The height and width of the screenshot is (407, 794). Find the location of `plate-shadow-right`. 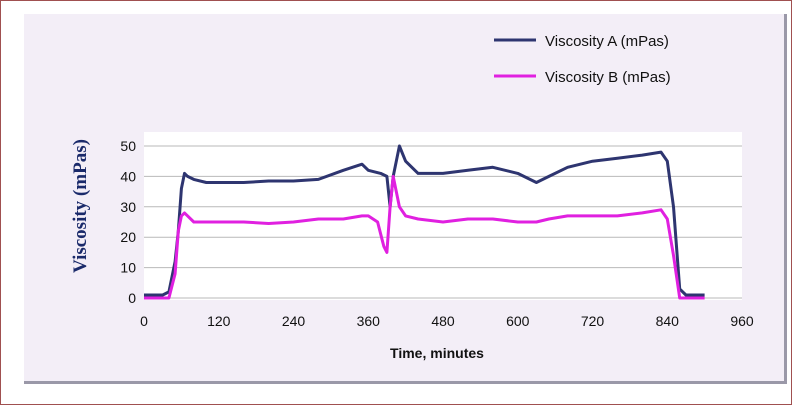

plate-shadow-right is located at coordinates (785, 199).